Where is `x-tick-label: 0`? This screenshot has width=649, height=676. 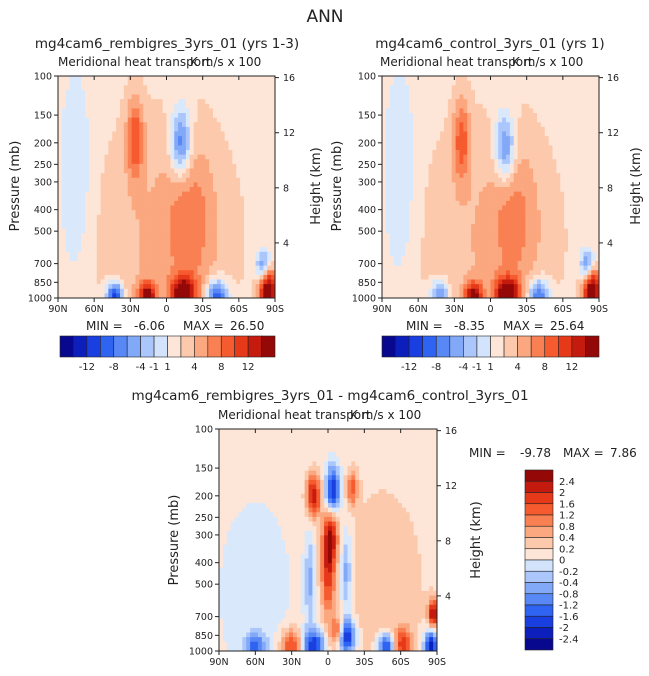 x-tick-label: 0 is located at coordinates (166, 309).